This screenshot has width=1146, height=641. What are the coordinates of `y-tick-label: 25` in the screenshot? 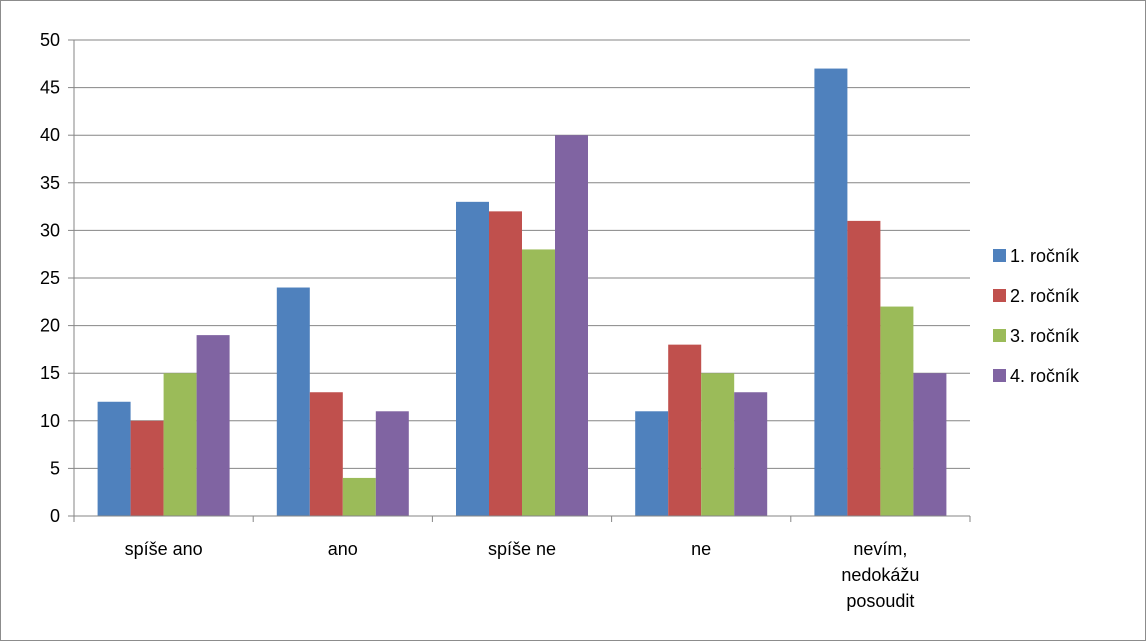 It's located at (50, 278).